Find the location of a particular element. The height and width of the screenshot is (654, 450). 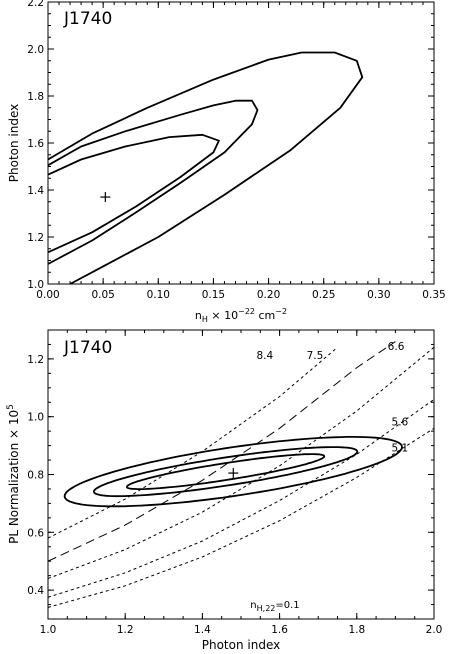

y-tick-label: 0.4 is located at coordinates (35, 591).